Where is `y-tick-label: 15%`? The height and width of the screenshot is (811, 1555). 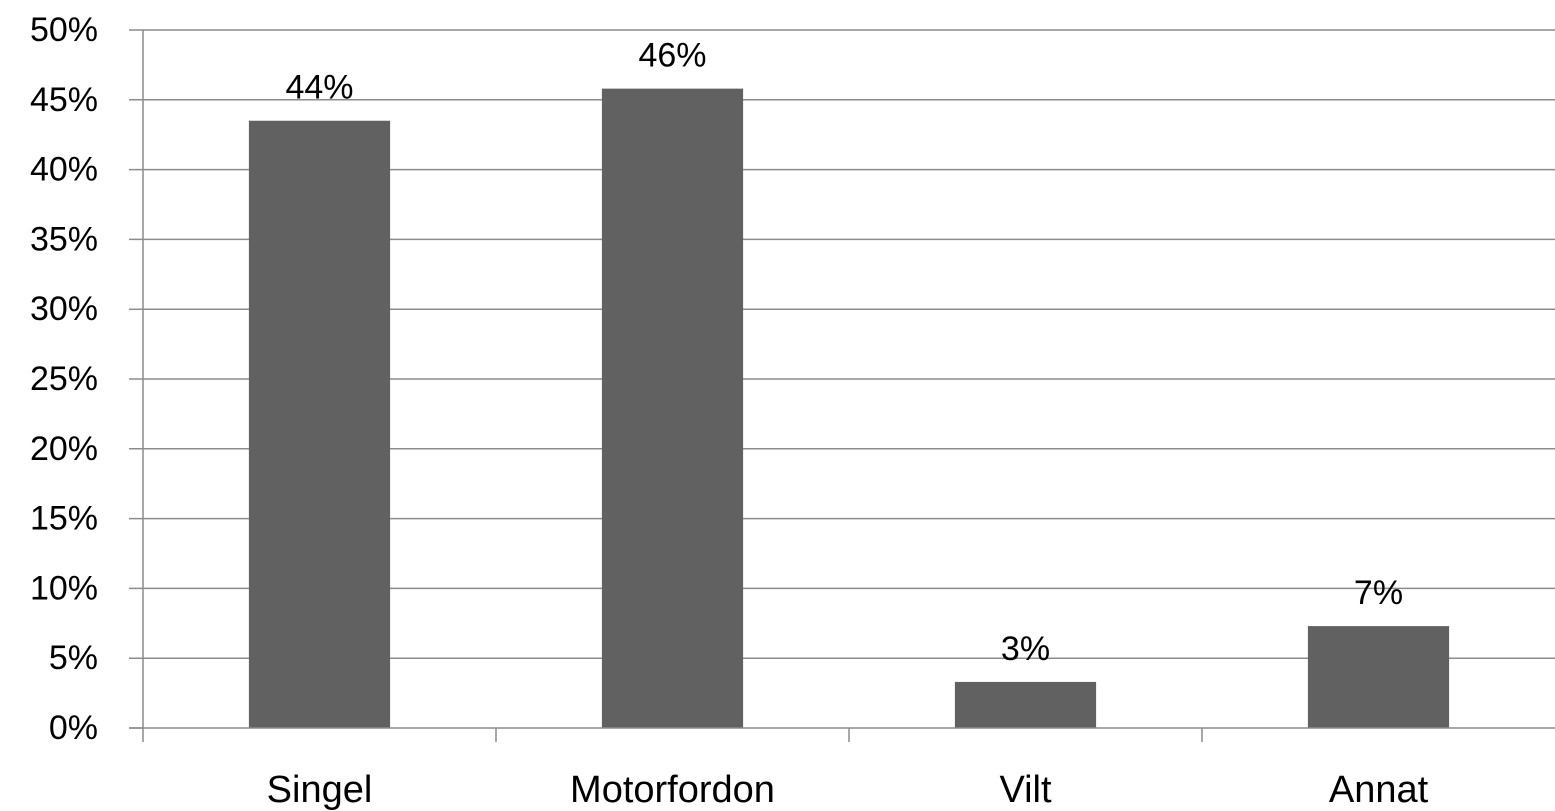 y-tick-label: 15% is located at coordinates (64, 519).